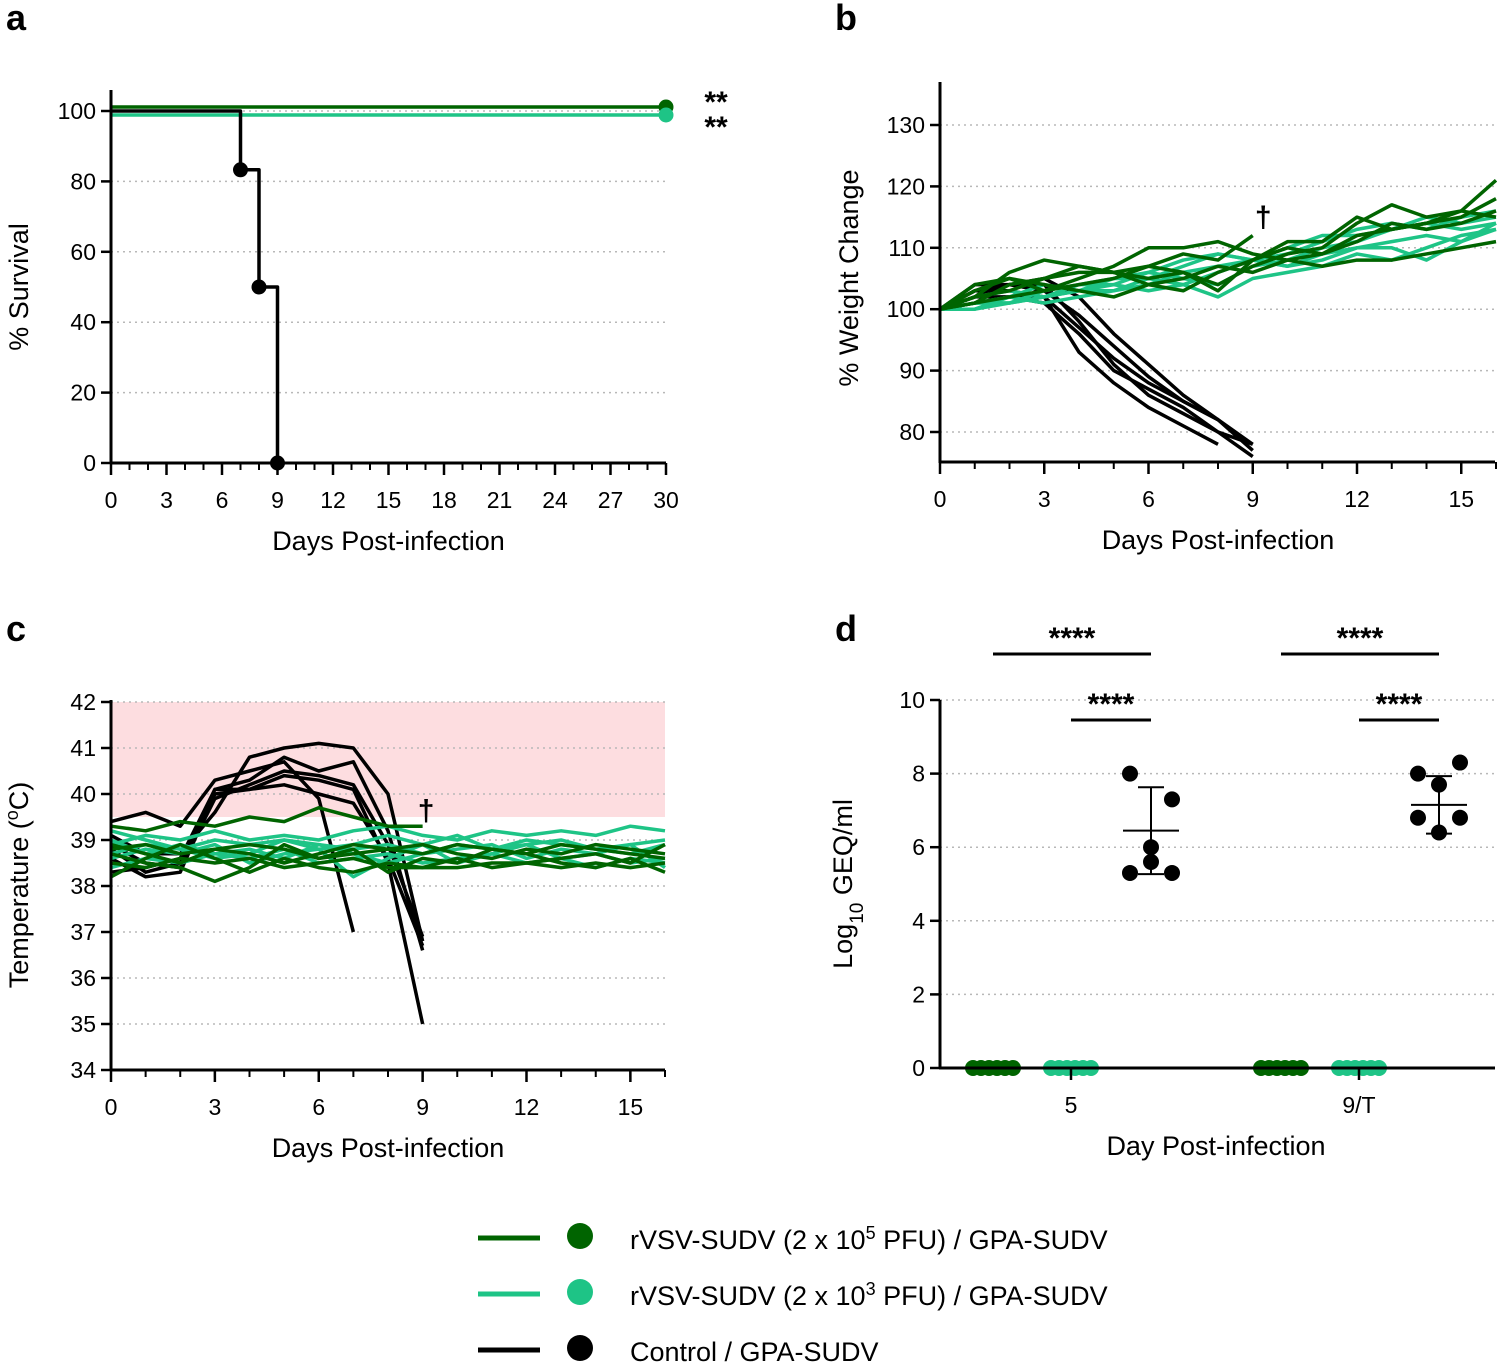 The height and width of the screenshot is (1364, 1497). Describe the element at coordinates (83, 978) in the screenshot. I see `y-tick-label: 36` at that location.